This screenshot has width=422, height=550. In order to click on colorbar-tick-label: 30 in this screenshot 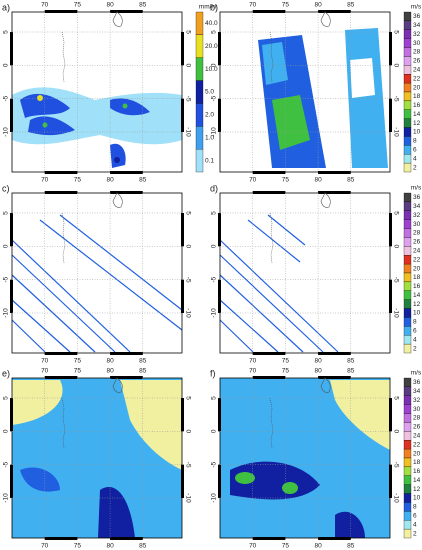, I will do `click(417, 224)`.